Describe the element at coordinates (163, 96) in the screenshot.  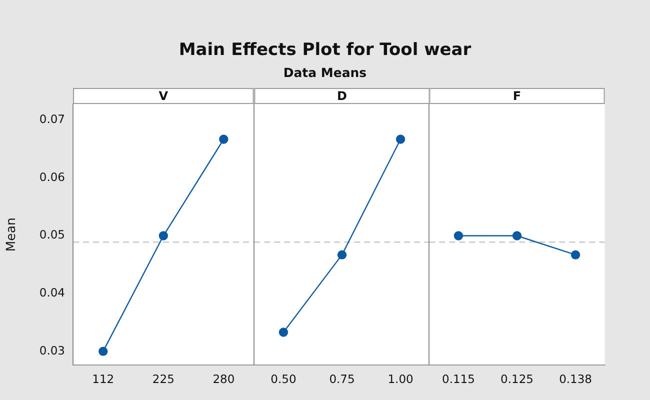
I see `x-axis-title: V` at that location.